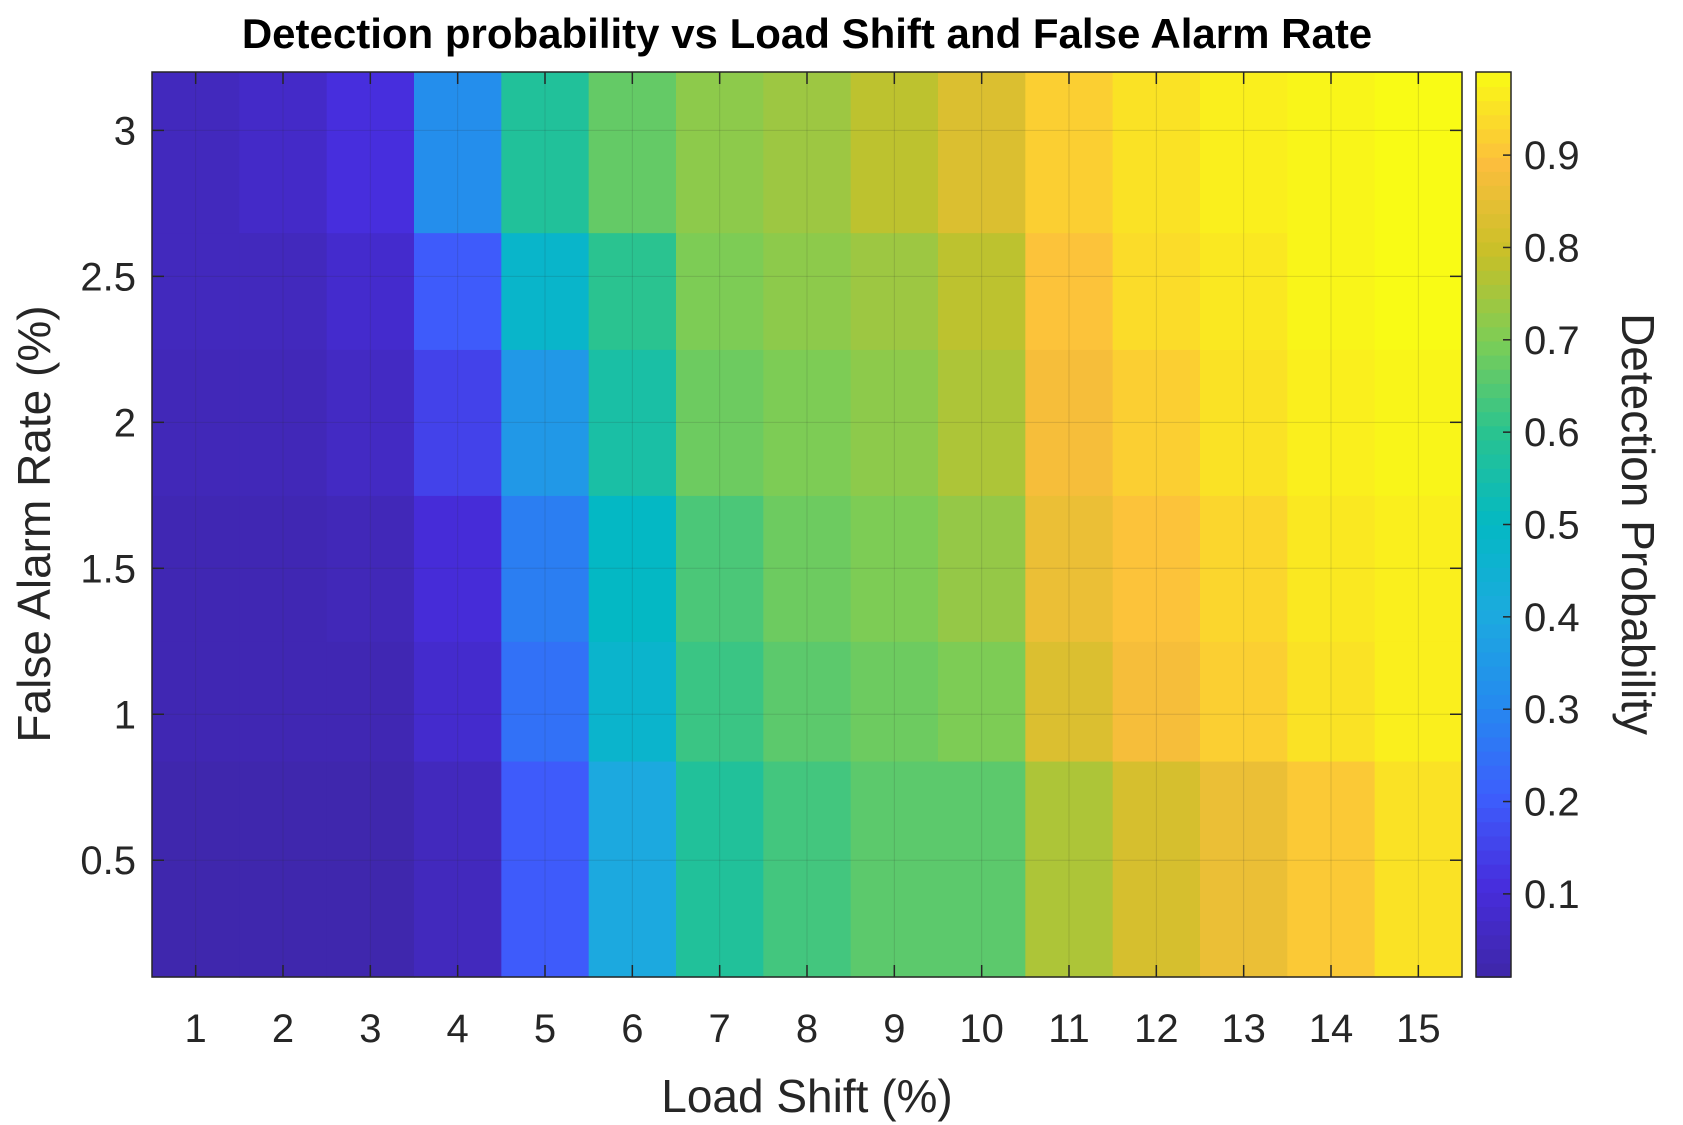 The image size is (1683, 1125). What do you see at coordinates (196, 1029) in the screenshot?
I see `x-tick-label: 1` at bounding box center [196, 1029].